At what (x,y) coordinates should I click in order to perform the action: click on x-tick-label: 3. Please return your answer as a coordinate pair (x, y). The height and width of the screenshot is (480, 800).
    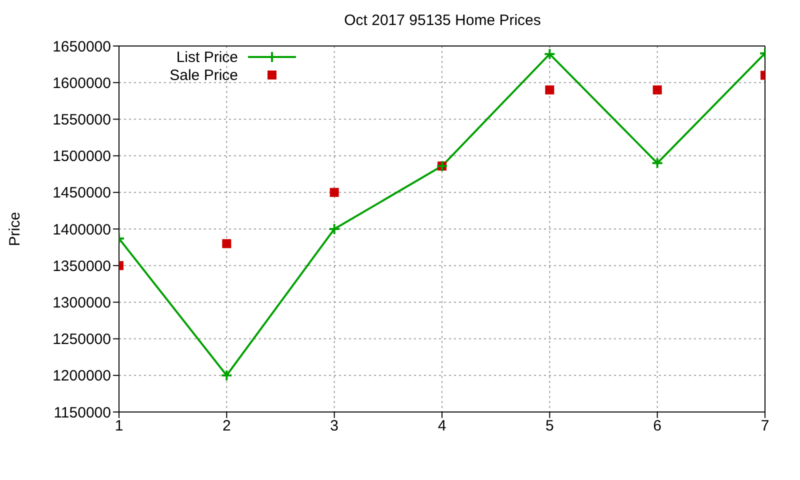
    Looking at the image, I should click on (334, 426).